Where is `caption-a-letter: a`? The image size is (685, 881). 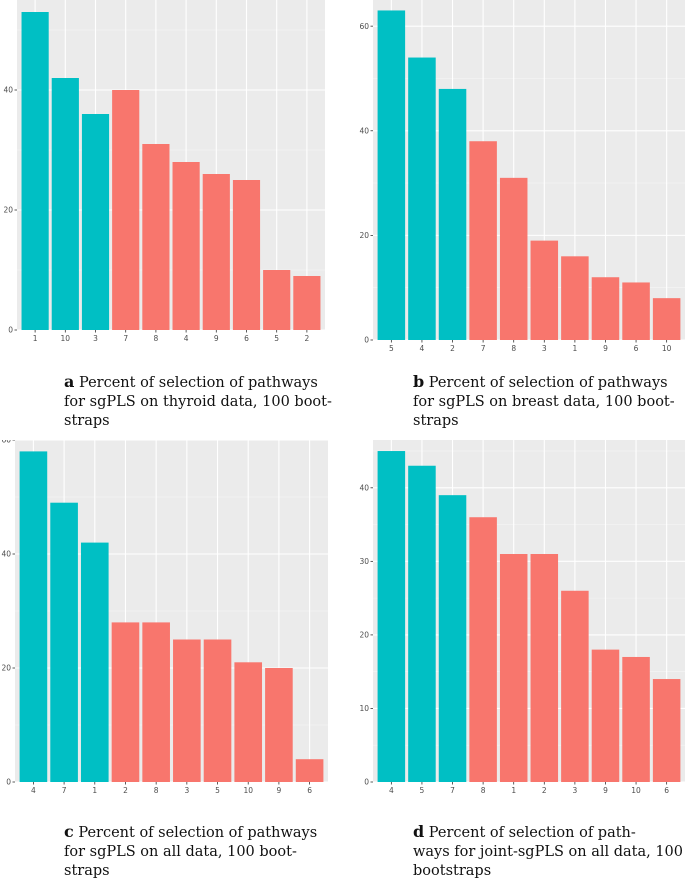 caption-a-letter: a is located at coordinates (69, 381).